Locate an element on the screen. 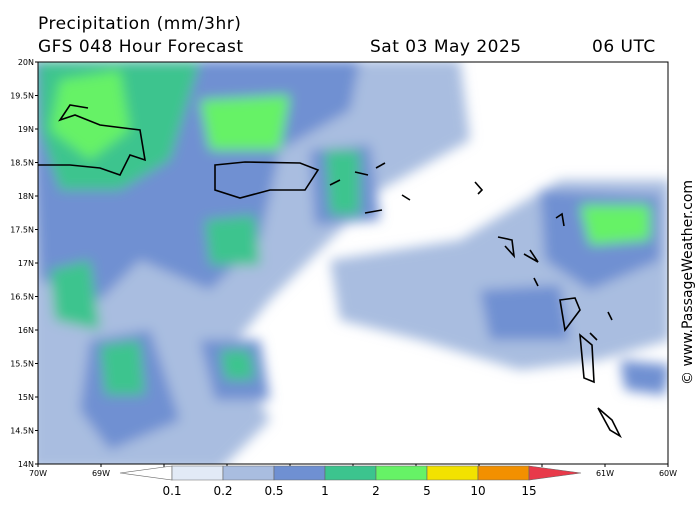  legend-label: 0.5 is located at coordinates (273, 491).